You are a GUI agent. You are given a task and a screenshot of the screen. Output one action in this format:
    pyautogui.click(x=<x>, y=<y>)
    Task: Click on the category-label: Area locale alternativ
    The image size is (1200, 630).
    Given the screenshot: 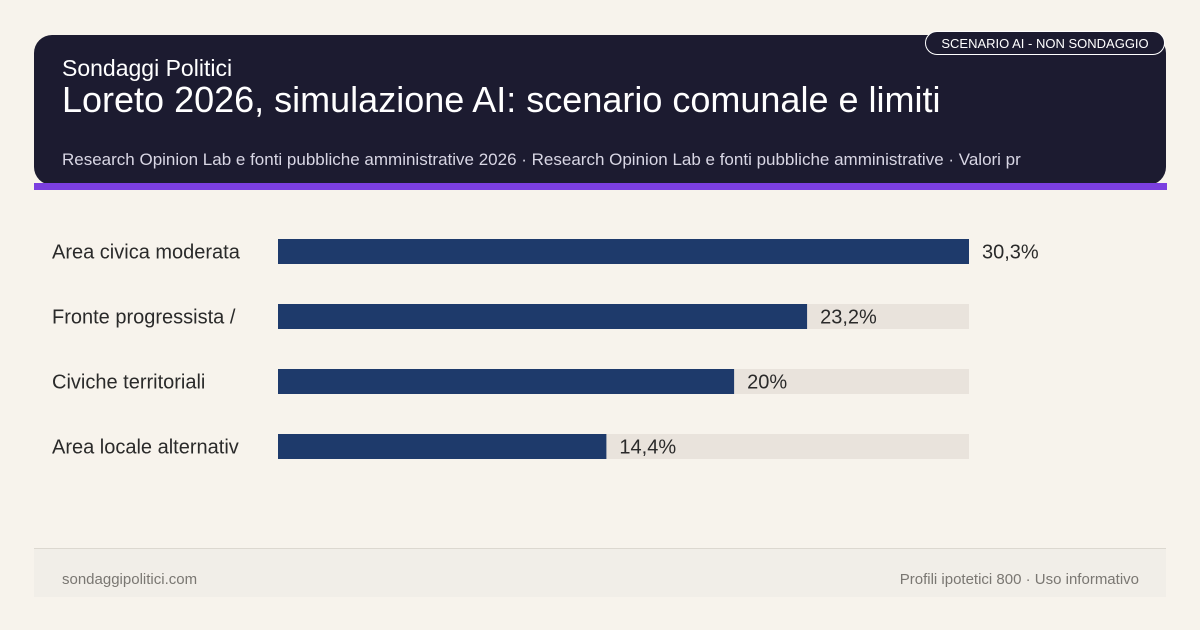 What is the action you would take?
    pyautogui.click(x=145, y=448)
    